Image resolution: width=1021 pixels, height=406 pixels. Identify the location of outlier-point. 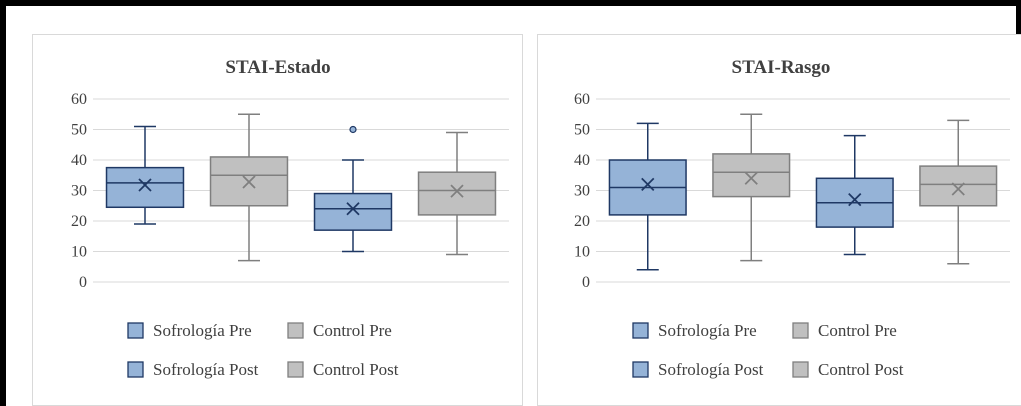
(353, 129).